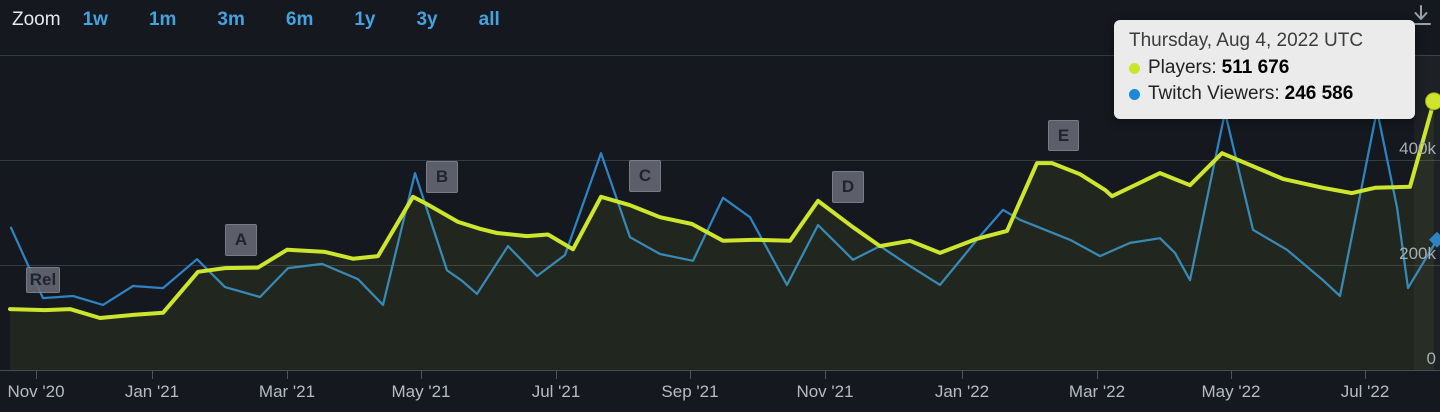 This screenshot has width=1440, height=412. Describe the element at coordinates (162, 19) in the screenshot. I see `zoom-range-1m: 1m` at that location.